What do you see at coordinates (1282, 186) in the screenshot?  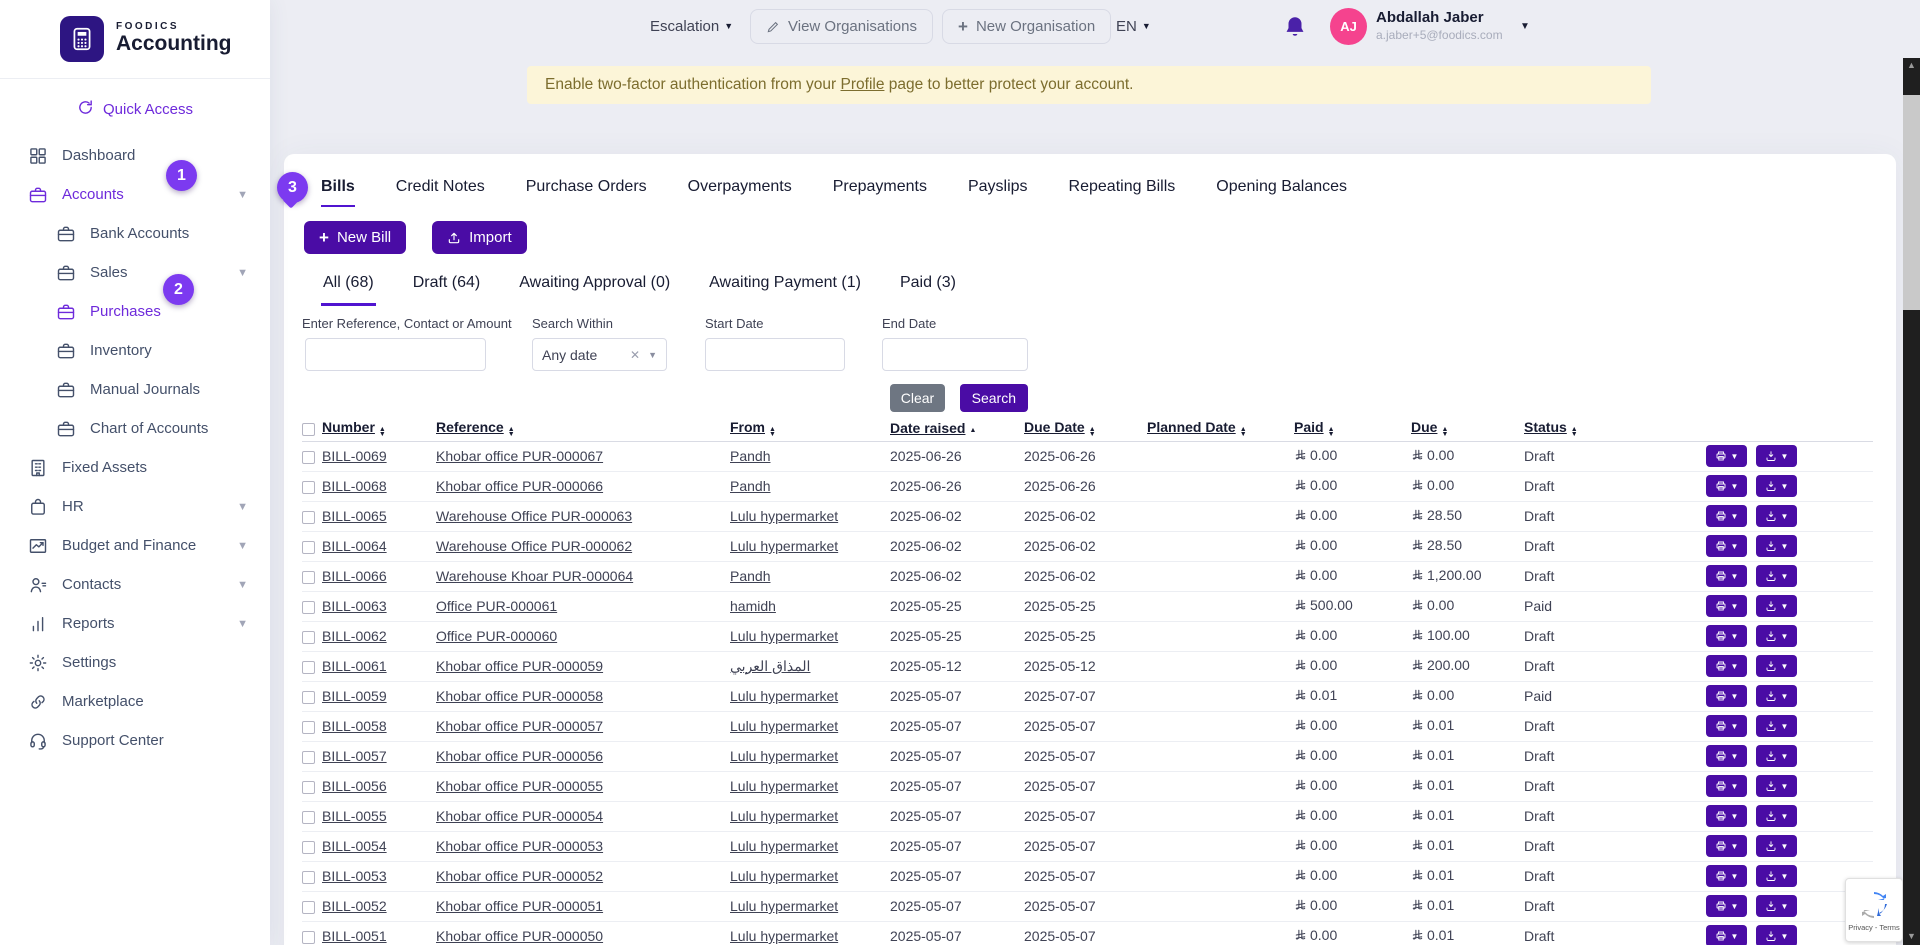 I see `tab-opening-balances: Opening Balances` at bounding box center [1282, 186].